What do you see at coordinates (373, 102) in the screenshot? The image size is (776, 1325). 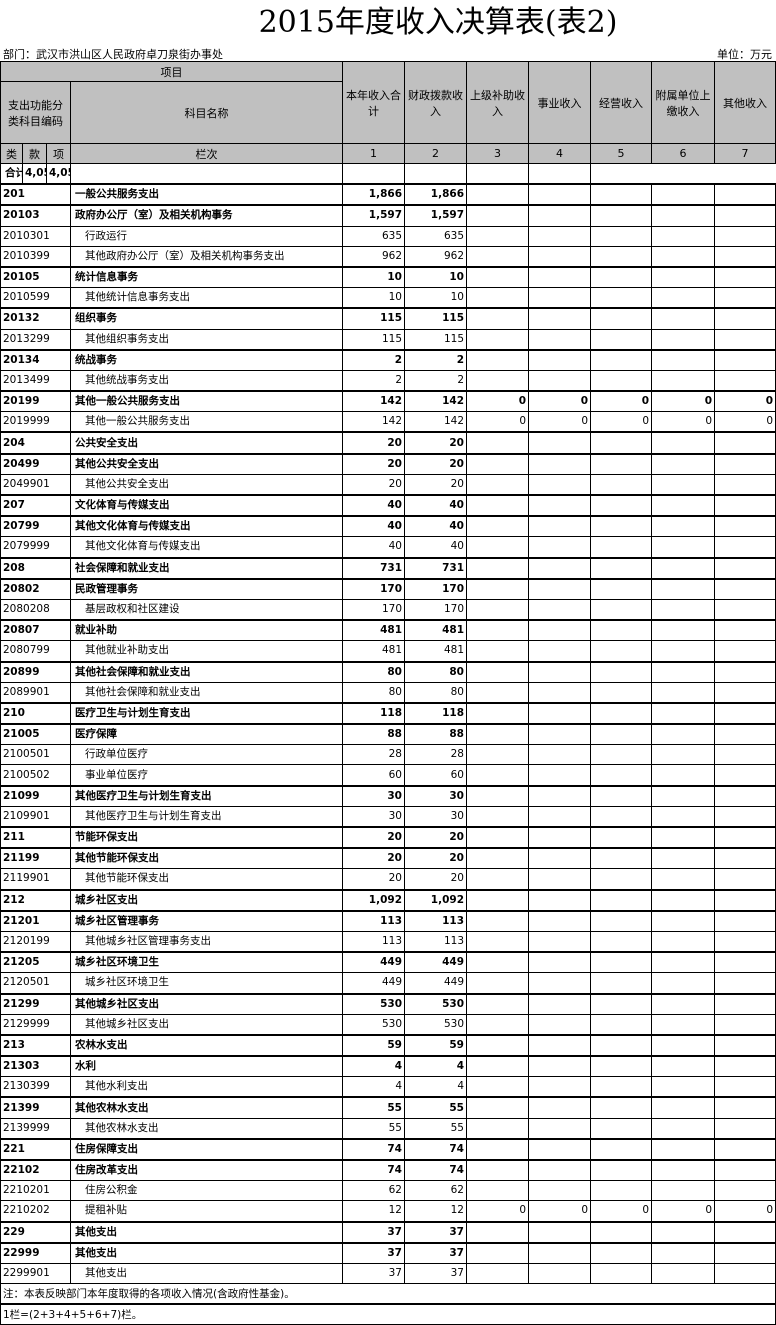 I see `header-col-1: 本年收入合计` at bounding box center [373, 102].